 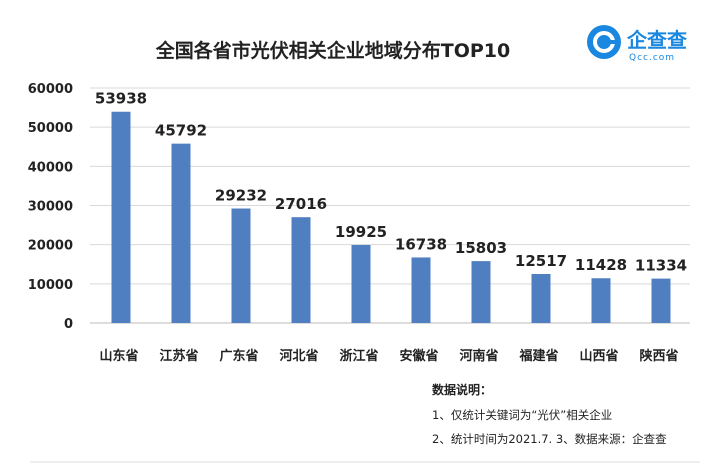 What do you see at coordinates (332, 50) in the screenshot?
I see `chart-title: 全国各省市光伏相关企业地域分布TOP10` at bounding box center [332, 50].